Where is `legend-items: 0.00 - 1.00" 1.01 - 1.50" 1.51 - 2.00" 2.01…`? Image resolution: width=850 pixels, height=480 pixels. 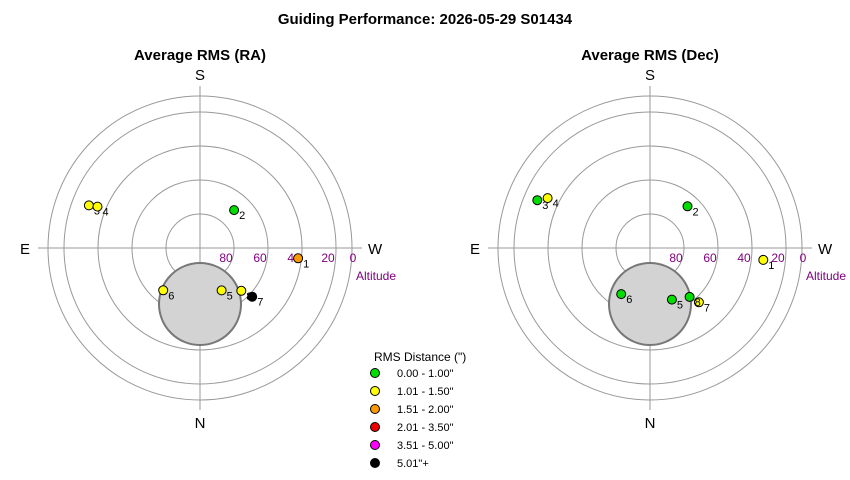 legend-items: 0.00 - 1.00" 1.01 - 1.50" 1.51 - 2.00" 2.01… is located at coordinates (412, 419).